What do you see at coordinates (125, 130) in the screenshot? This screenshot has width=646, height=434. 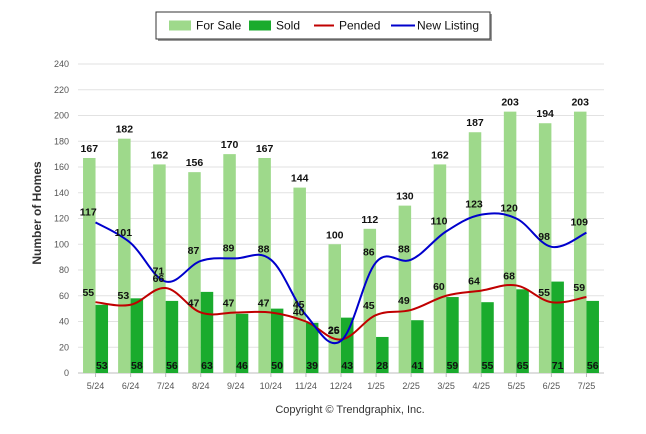 I see `label-for-sale: 182` at bounding box center [125, 130].